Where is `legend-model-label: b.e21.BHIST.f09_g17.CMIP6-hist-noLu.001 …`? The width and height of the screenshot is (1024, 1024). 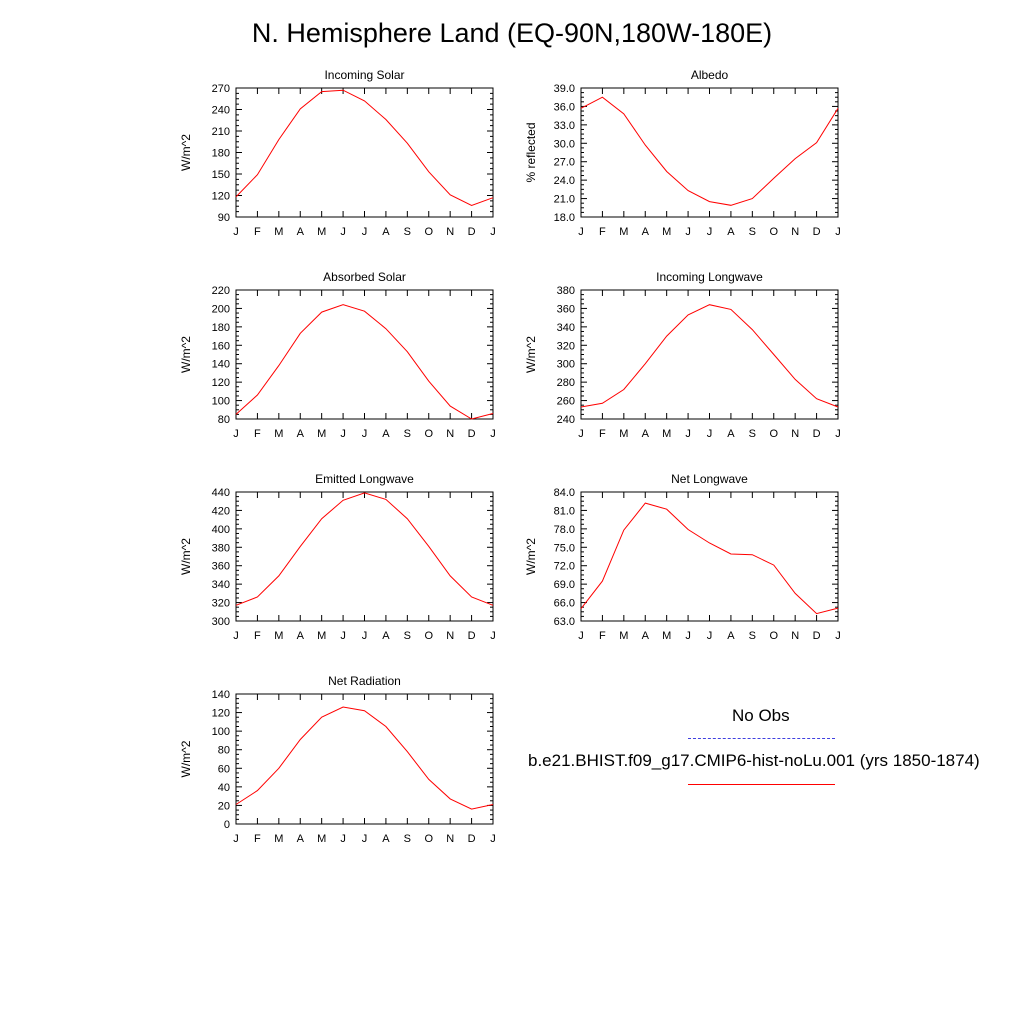 legend-model-label: b.e21.BHIST.f09_g17.CMIP6-hist-noLu.001 … is located at coordinates (754, 760).